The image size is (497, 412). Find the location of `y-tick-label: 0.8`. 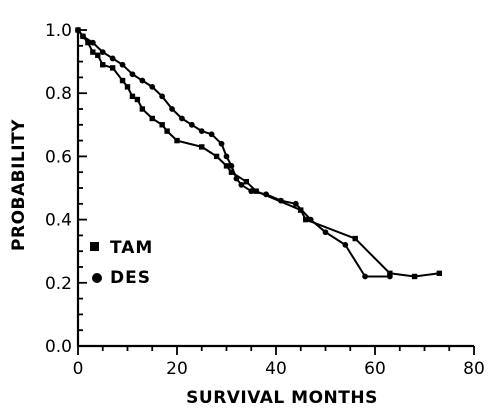

y-tick-label: 0.8 is located at coordinates (58, 94).